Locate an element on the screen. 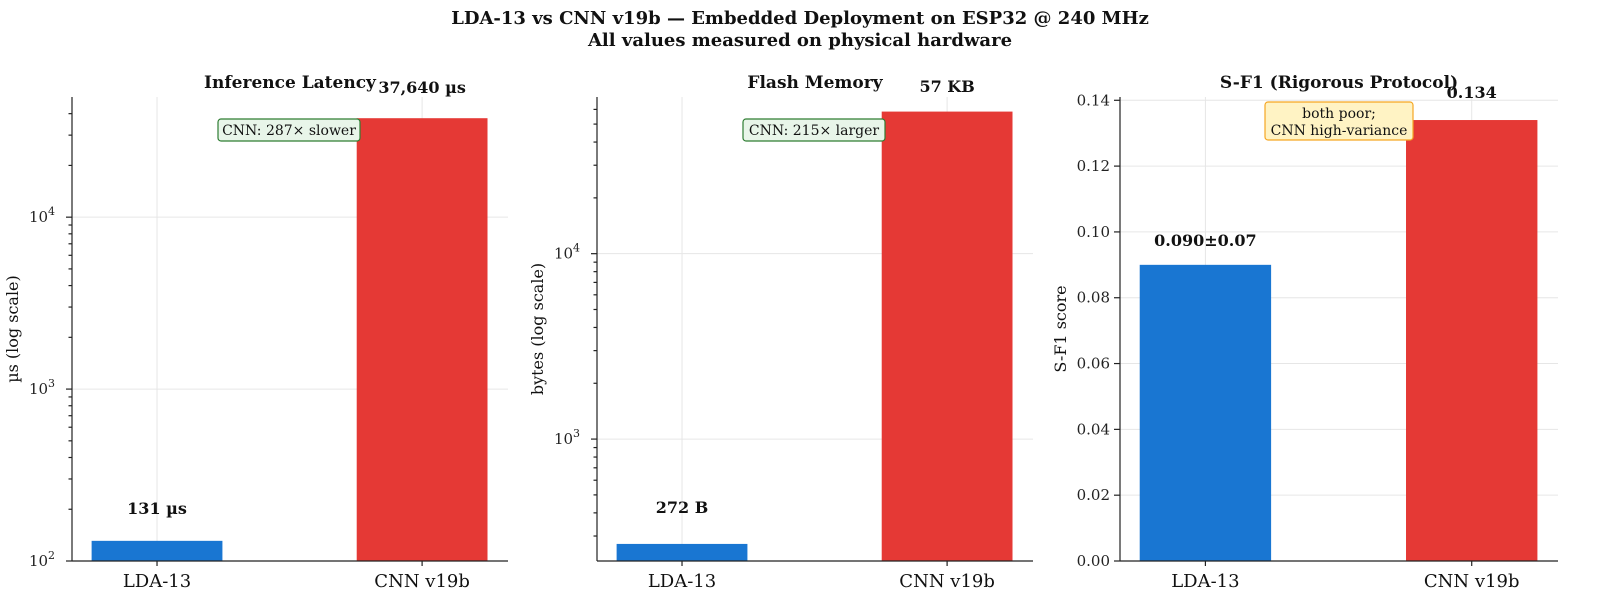 The image size is (1600, 612). annotation-text: CNN: 287× slower is located at coordinates (289, 131).